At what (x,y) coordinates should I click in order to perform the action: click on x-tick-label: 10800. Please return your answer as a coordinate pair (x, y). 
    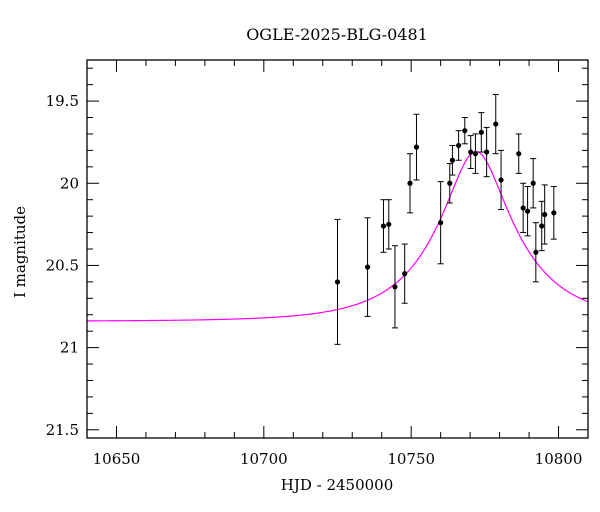
    Looking at the image, I should click on (559, 459).